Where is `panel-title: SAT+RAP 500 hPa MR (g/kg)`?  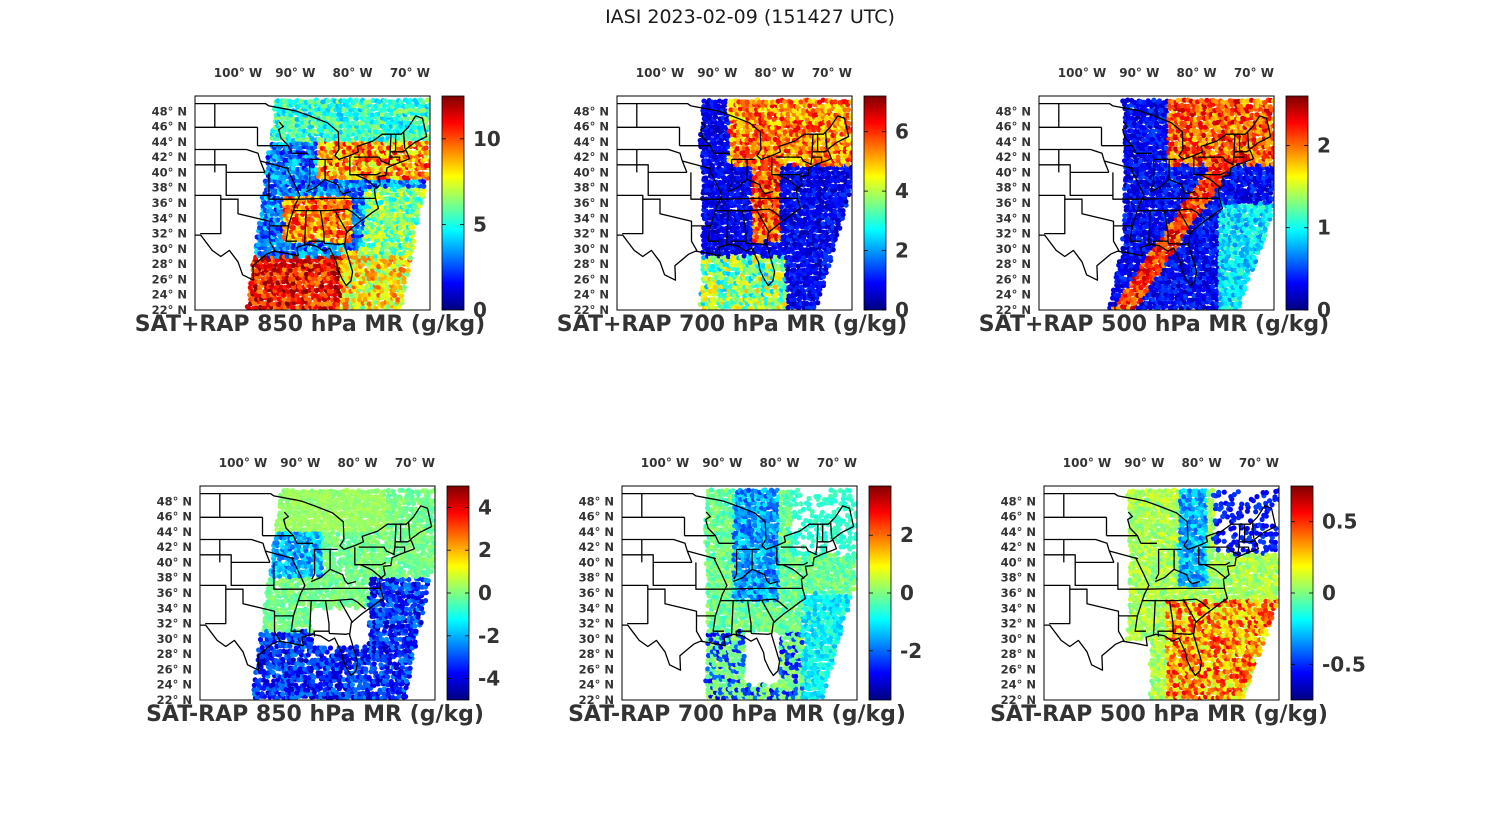
panel-title: SAT+RAP 500 hPa MR (g/kg) is located at coordinates (1154, 324).